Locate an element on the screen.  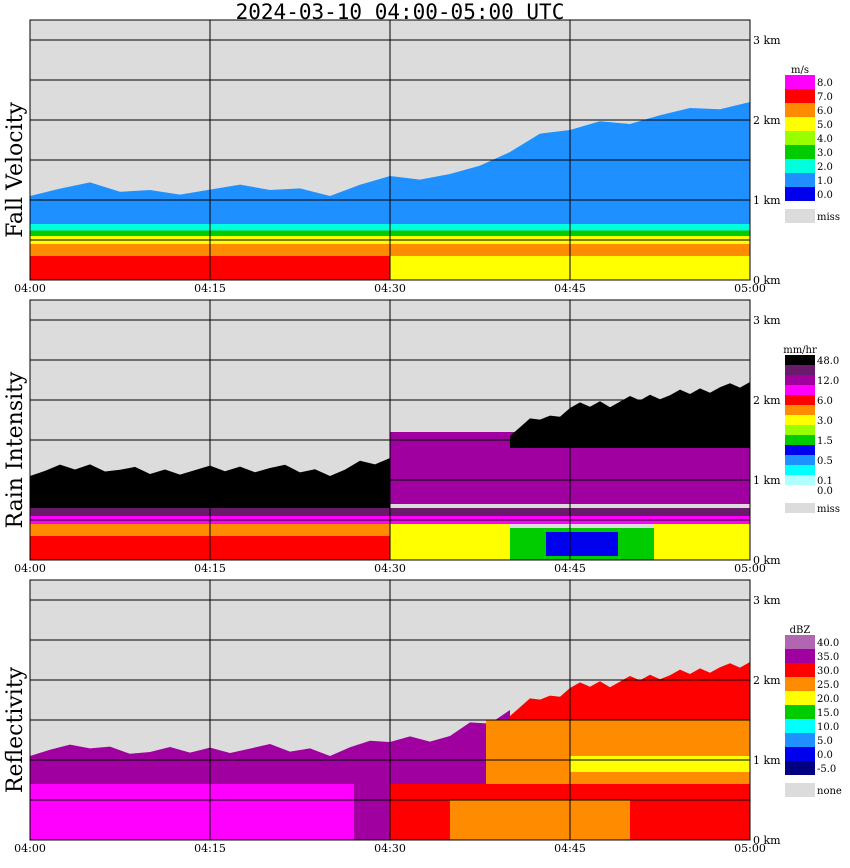
time-tick-label: 05:00 is located at coordinates (750, 848).